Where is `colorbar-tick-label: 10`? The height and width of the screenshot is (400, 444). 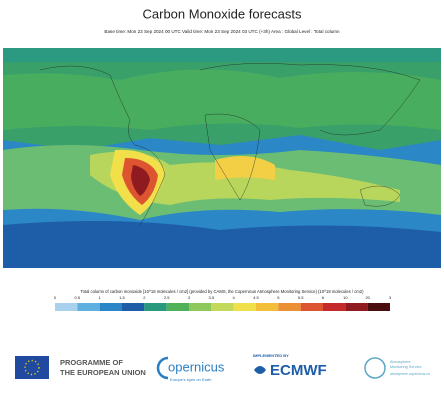 colorbar-tick-label: 10 is located at coordinates (345, 297).